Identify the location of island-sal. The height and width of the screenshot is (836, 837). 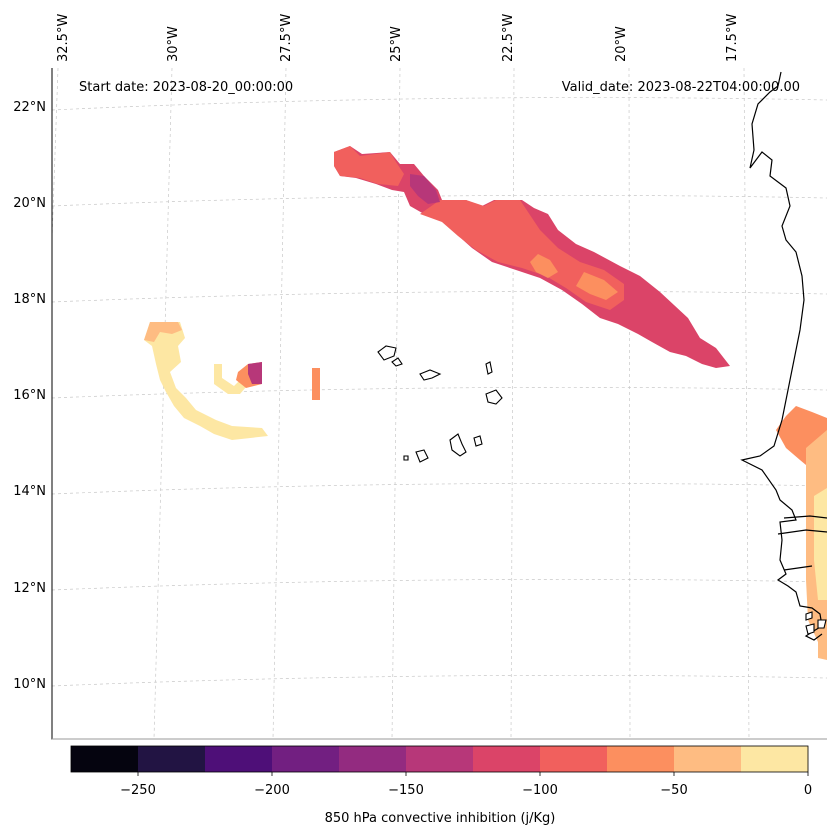
(489, 368).